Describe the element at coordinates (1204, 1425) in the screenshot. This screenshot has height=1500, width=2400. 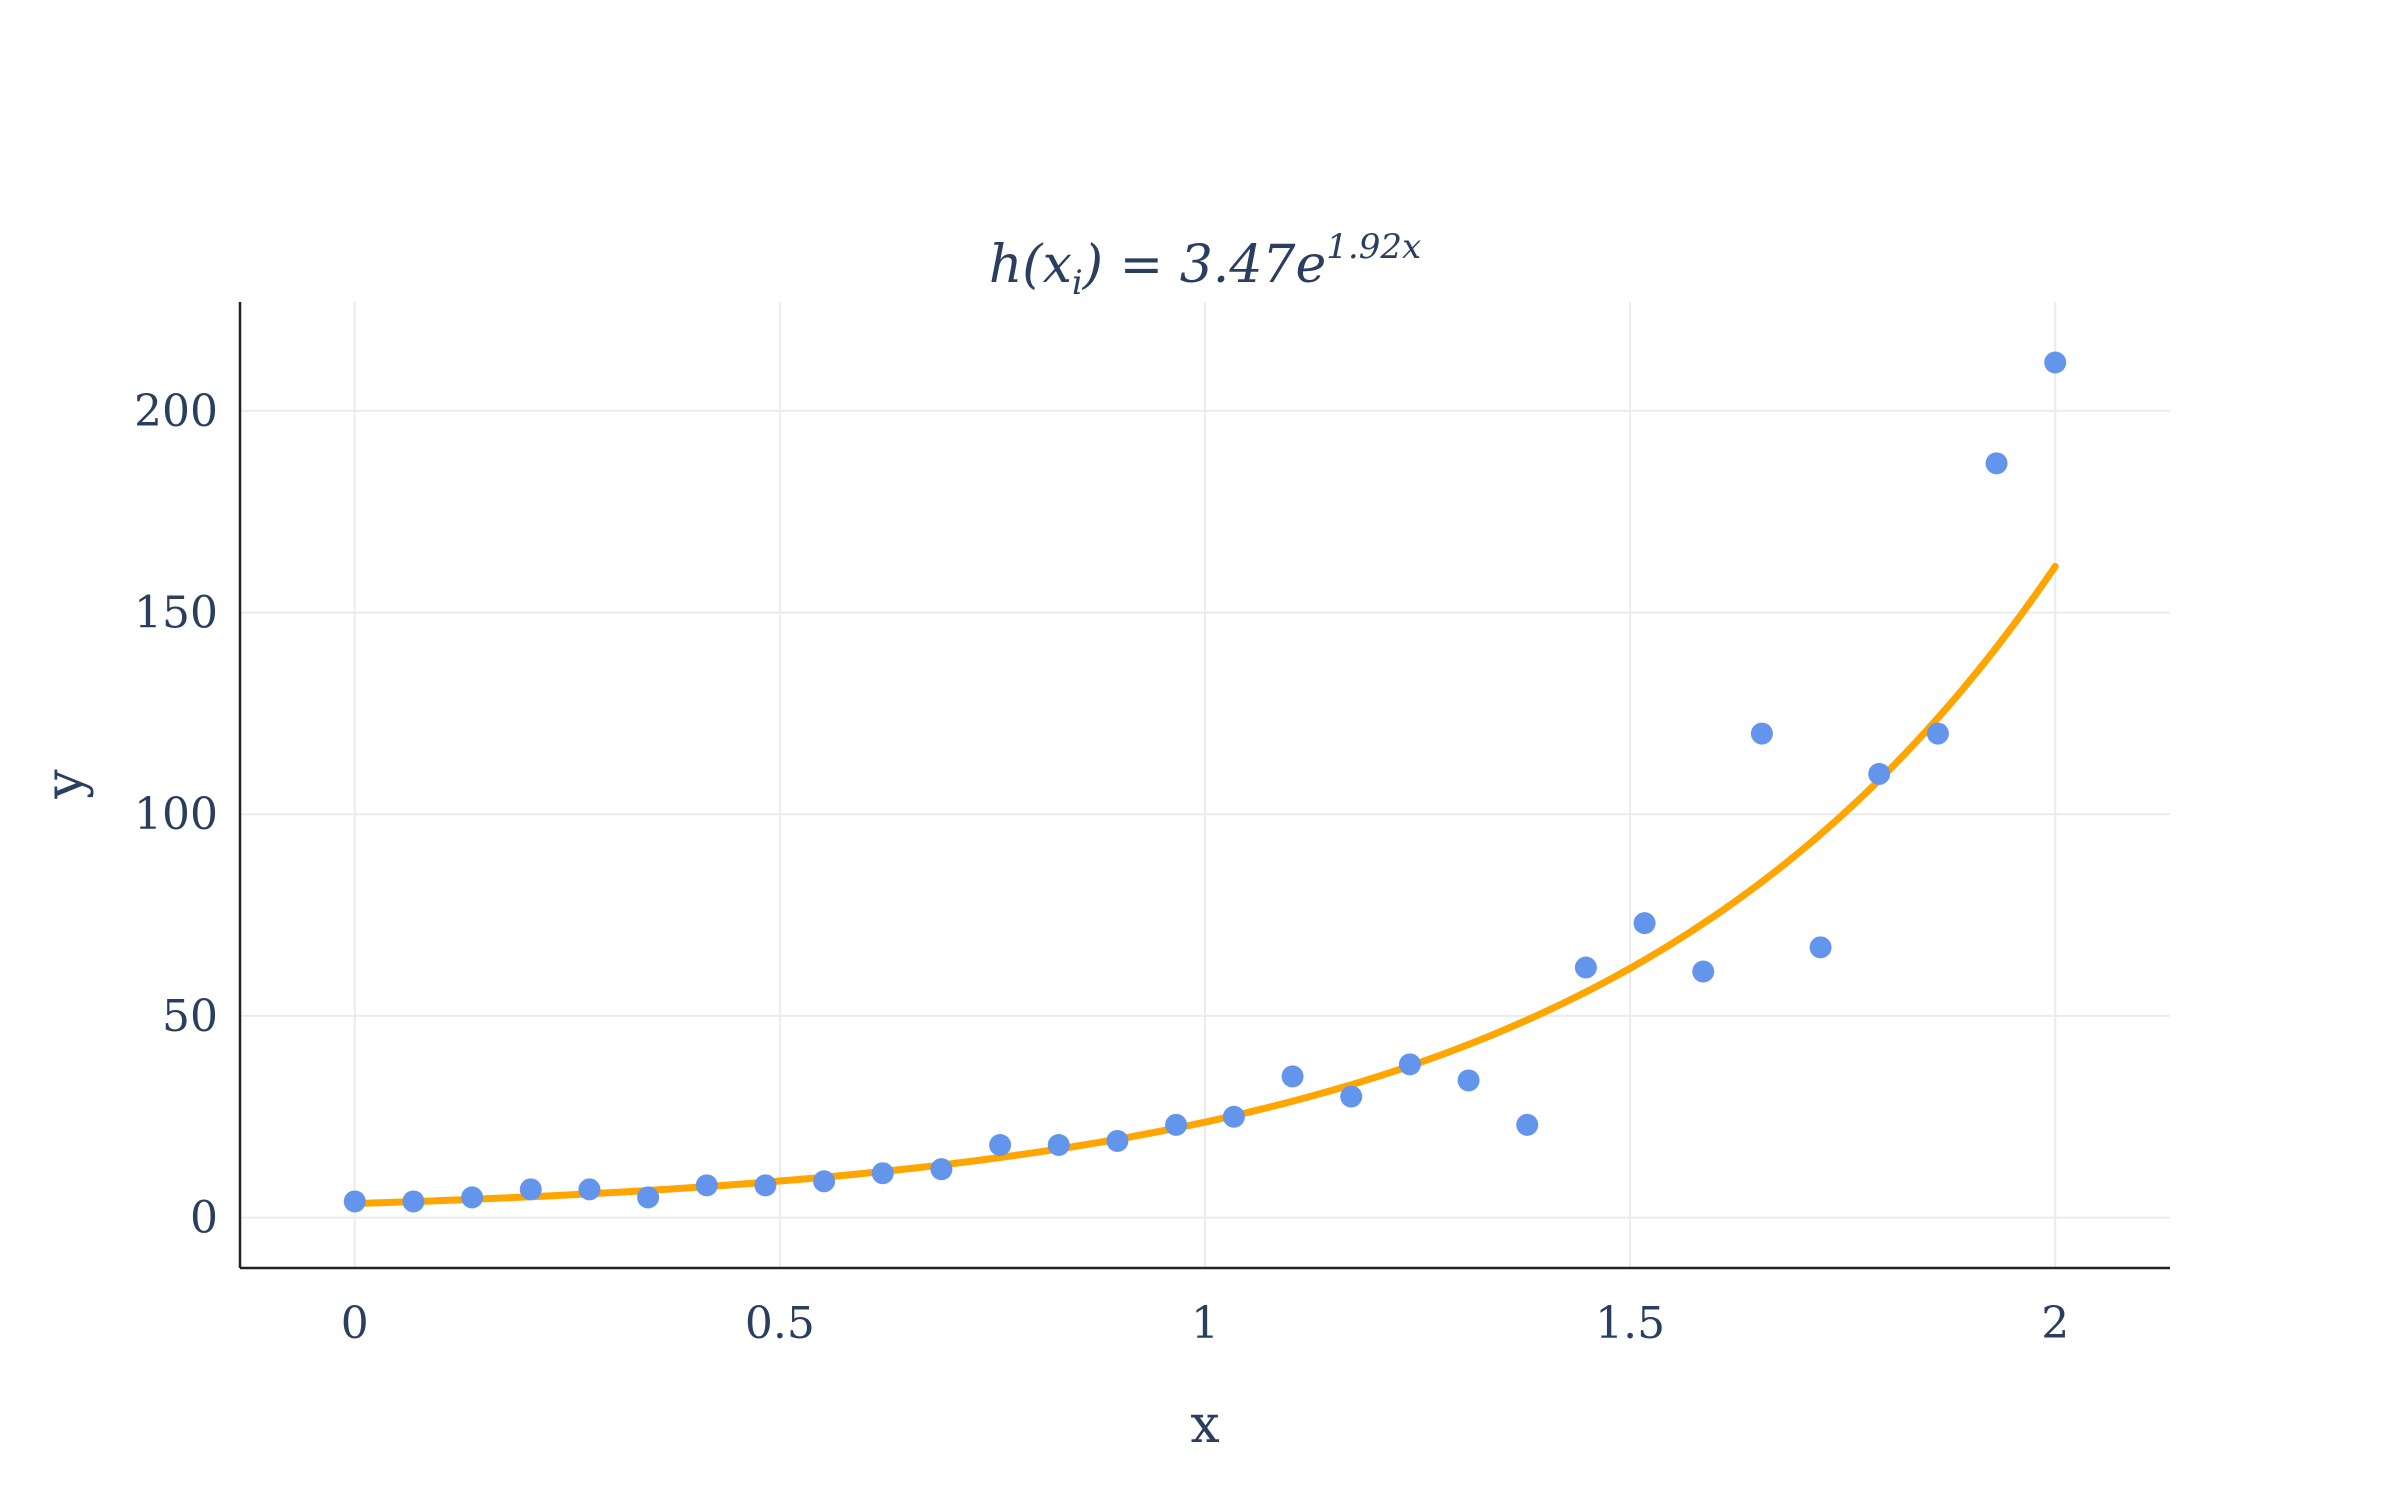
I see `x-axis-title: x` at that location.